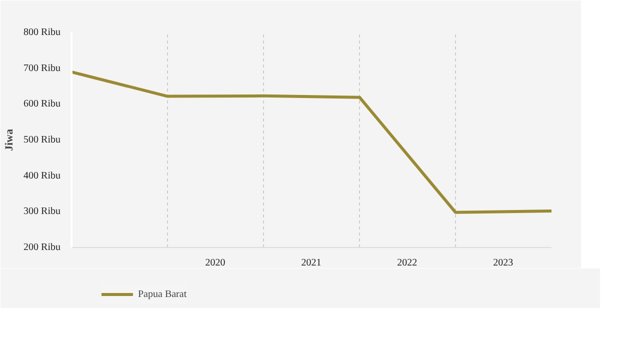 Image resolution: width=620 pixels, height=348 pixels. What do you see at coordinates (311, 263) in the screenshot?
I see `x-tick-label: 2021` at bounding box center [311, 263].